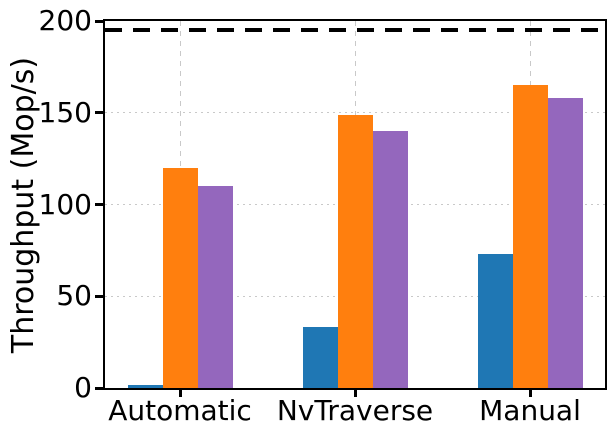 Image resolution: width=615 pixels, height=437 pixels. What do you see at coordinates (180, 277) in the screenshot?
I see `bar-automatic-series-2-orange` at bounding box center [180, 277].